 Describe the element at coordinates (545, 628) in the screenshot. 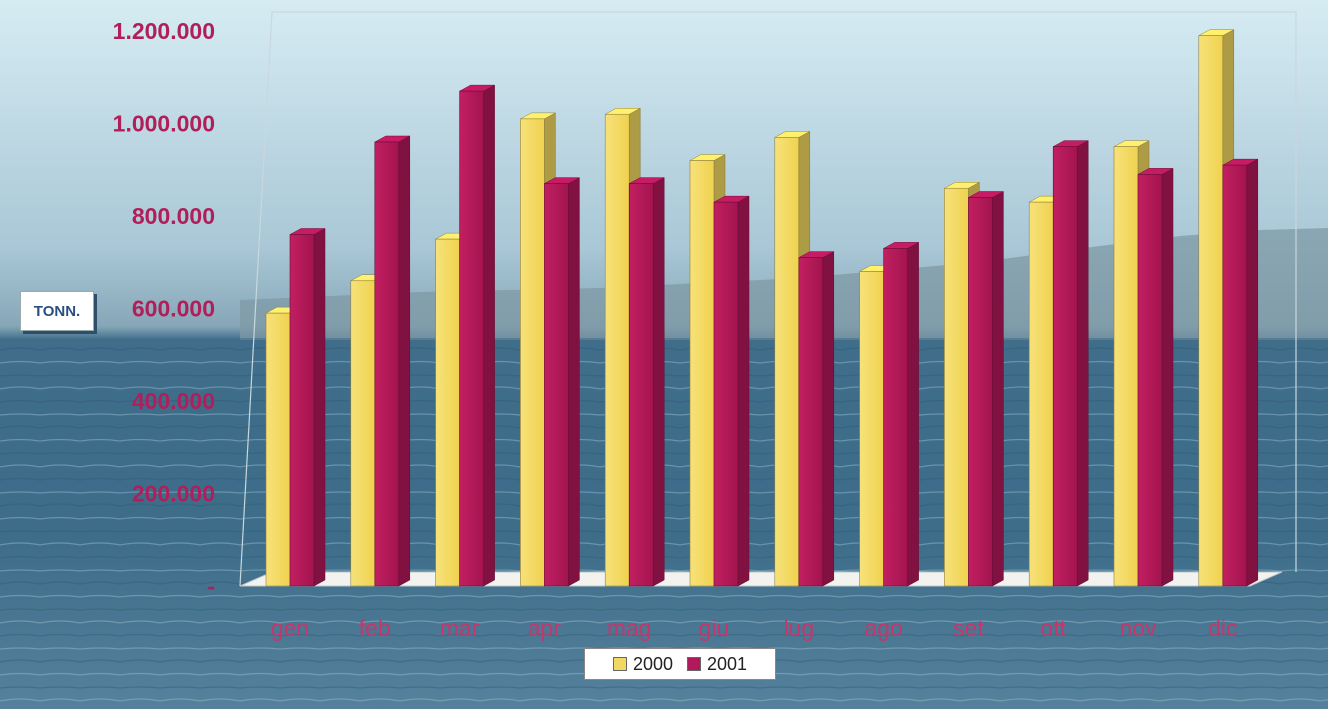

I see `x-tick-label: apr` at that location.